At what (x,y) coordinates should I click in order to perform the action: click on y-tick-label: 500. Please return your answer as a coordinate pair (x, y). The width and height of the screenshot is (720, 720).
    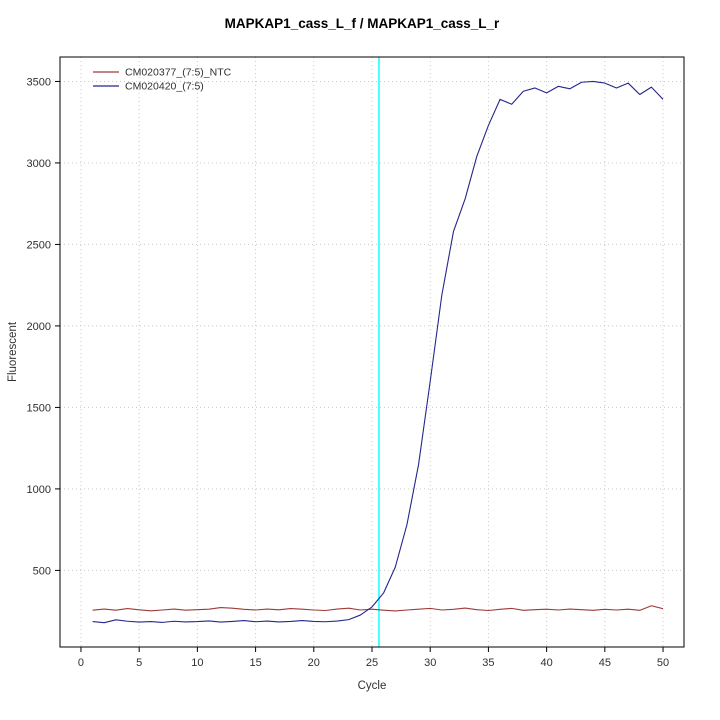
    Looking at the image, I should click on (42, 571).